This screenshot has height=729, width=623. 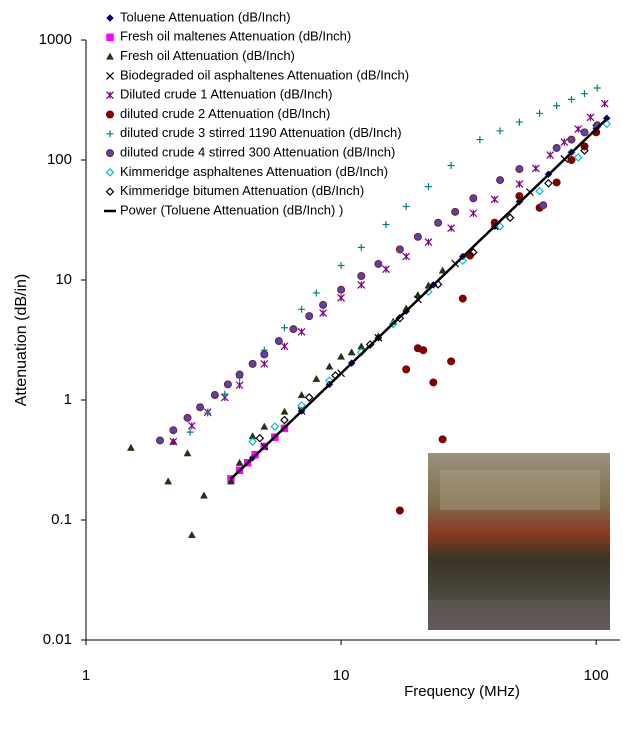 I want to click on x-axis-label: Frequency (MHz), so click(x=462, y=691).